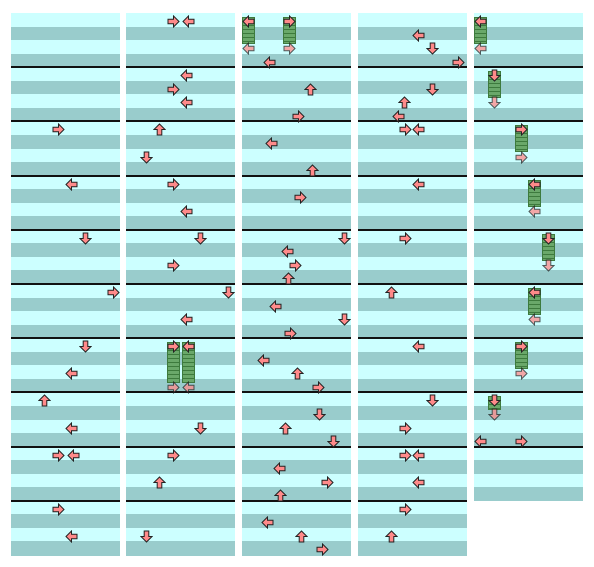  What do you see at coordinates (280, 494) in the screenshot?
I see `arrow-up-icon` at bounding box center [280, 494].